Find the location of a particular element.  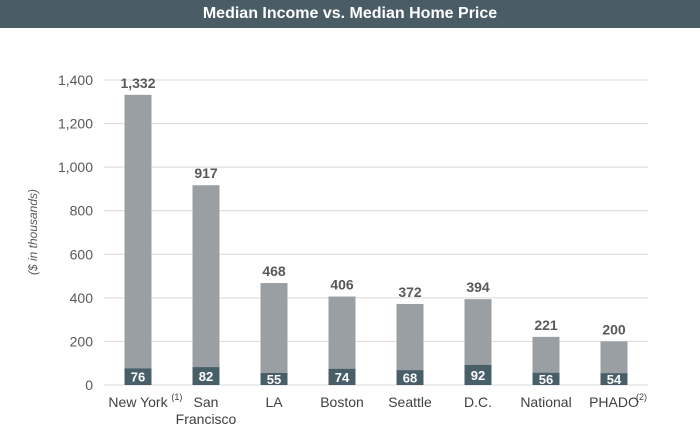

income-label: 55 is located at coordinates (274, 379).